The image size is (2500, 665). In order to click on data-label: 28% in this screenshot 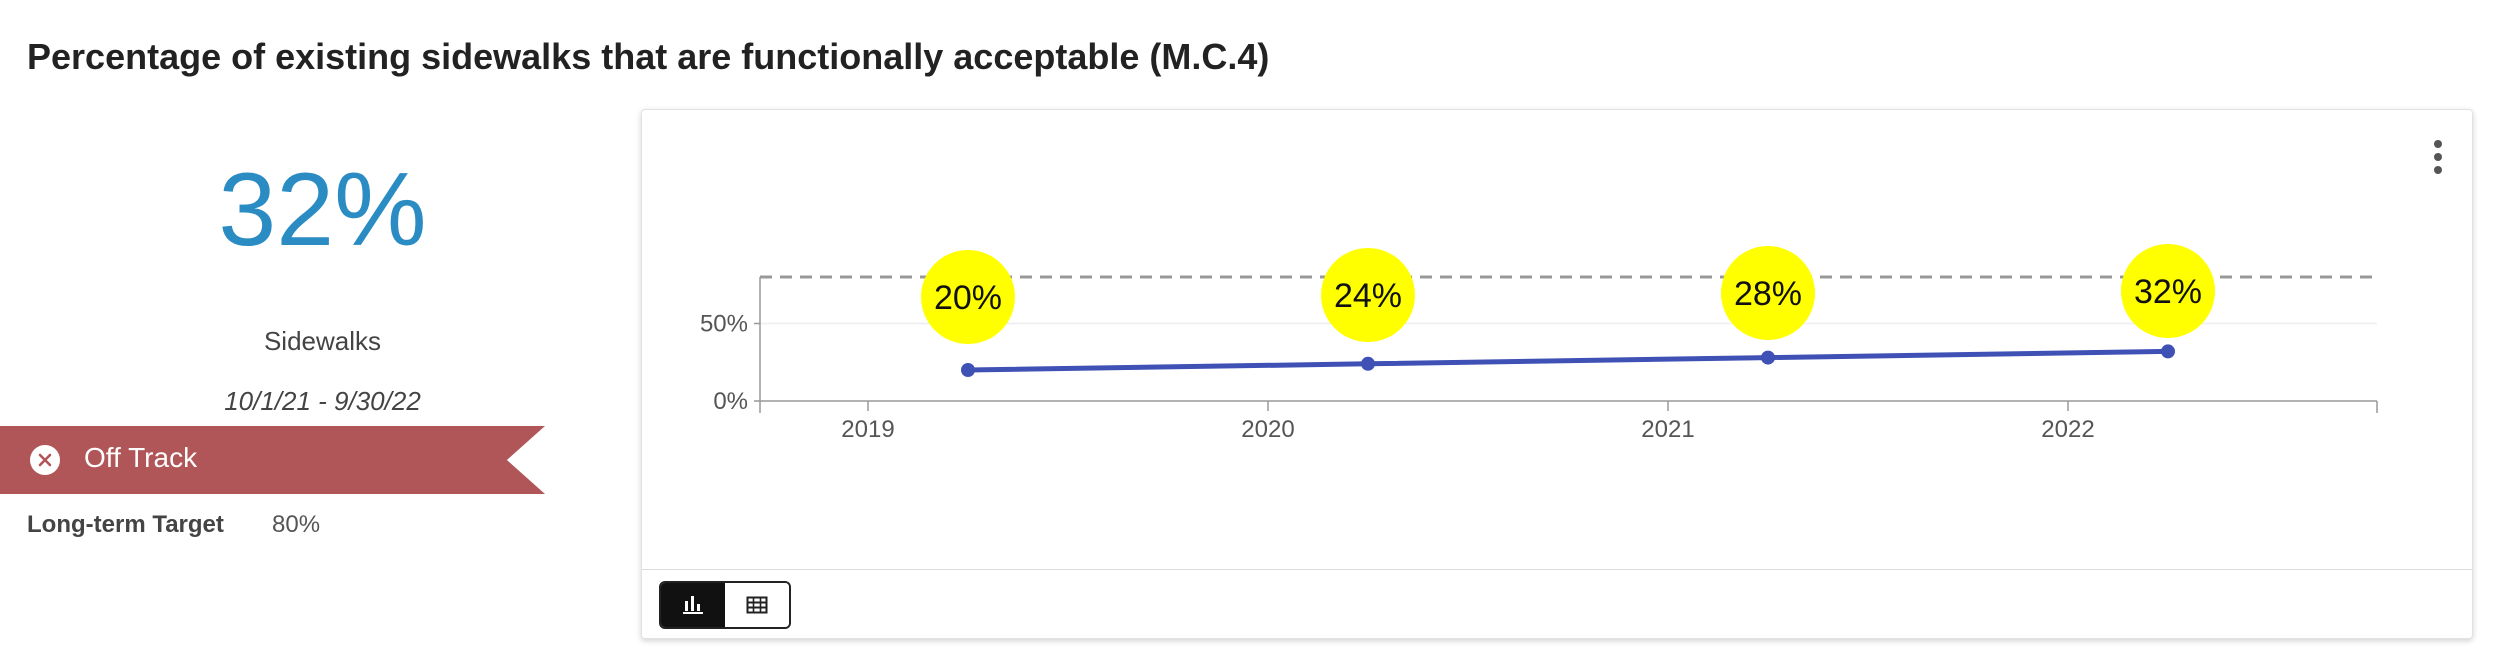, I will do `click(1768, 294)`.